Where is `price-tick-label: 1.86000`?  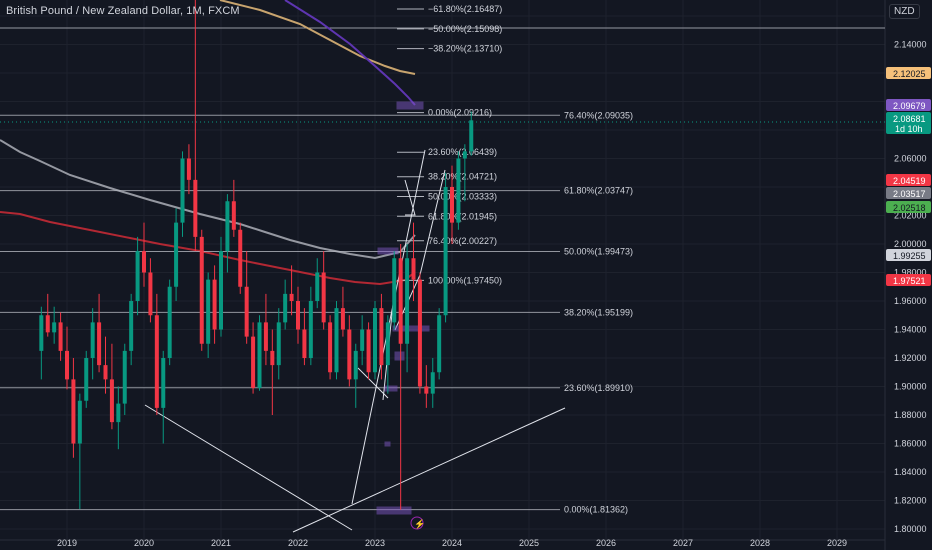
price-tick-label: 1.86000 is located at coordinates (910, 444).